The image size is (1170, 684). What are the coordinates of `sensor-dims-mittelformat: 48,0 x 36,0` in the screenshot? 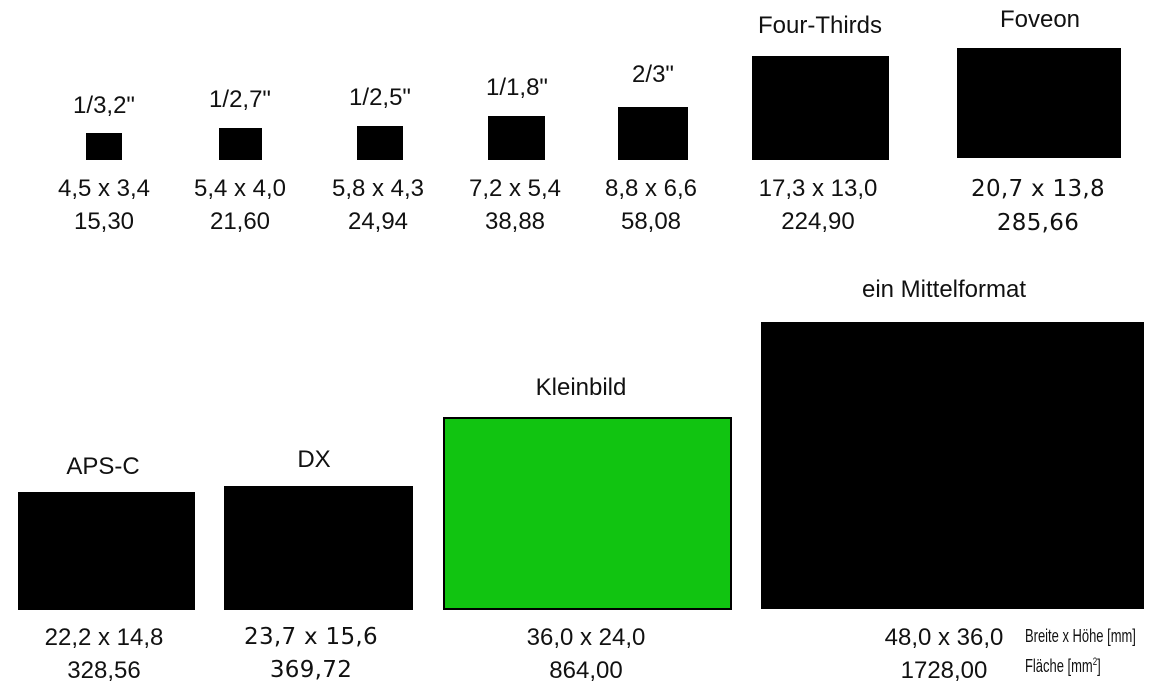 It's located at (944, 637).